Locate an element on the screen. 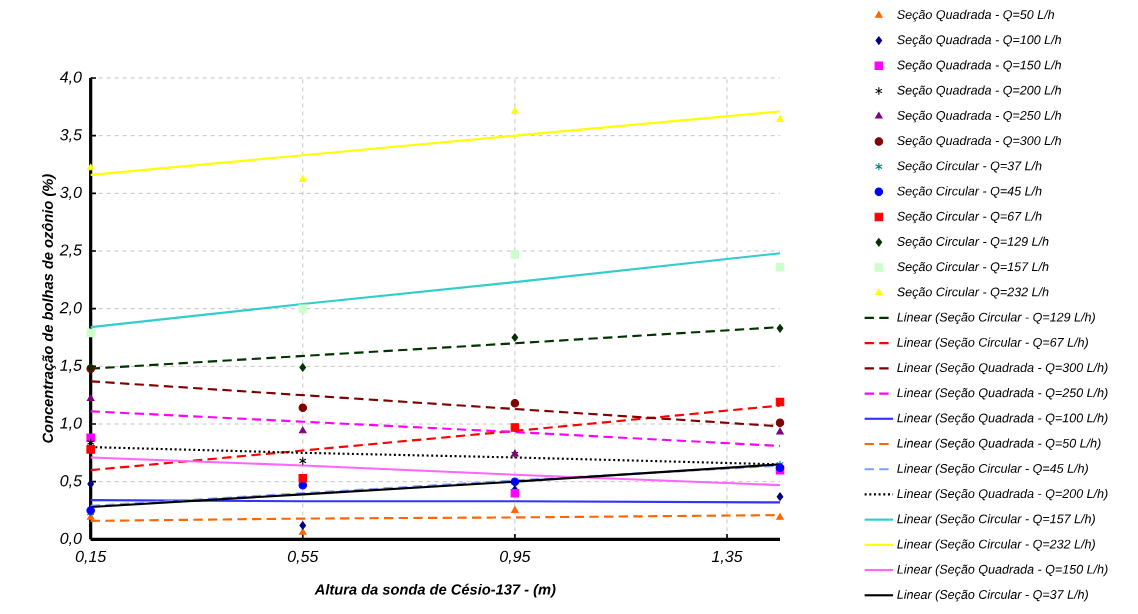  legend-label: Seção Quadrada - Q=100 L/h is located at coordinates (979, 41).